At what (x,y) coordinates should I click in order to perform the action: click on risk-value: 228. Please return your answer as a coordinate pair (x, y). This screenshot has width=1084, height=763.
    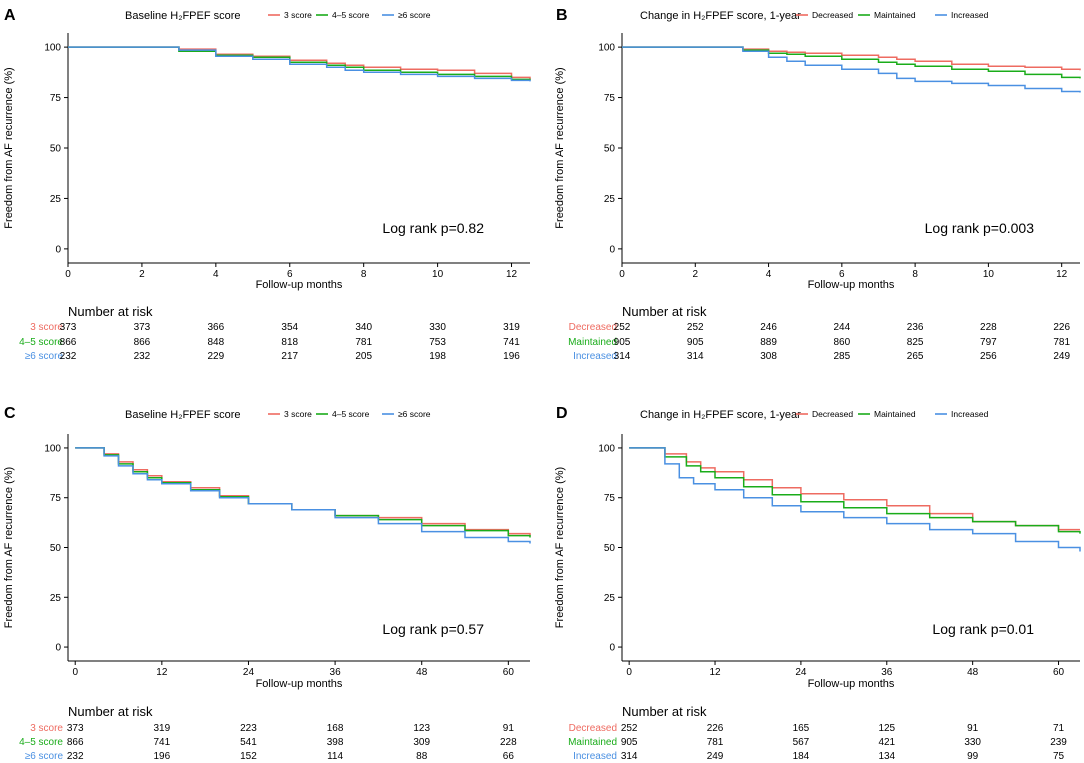
    Looking at the image, I should click on (988, 327).